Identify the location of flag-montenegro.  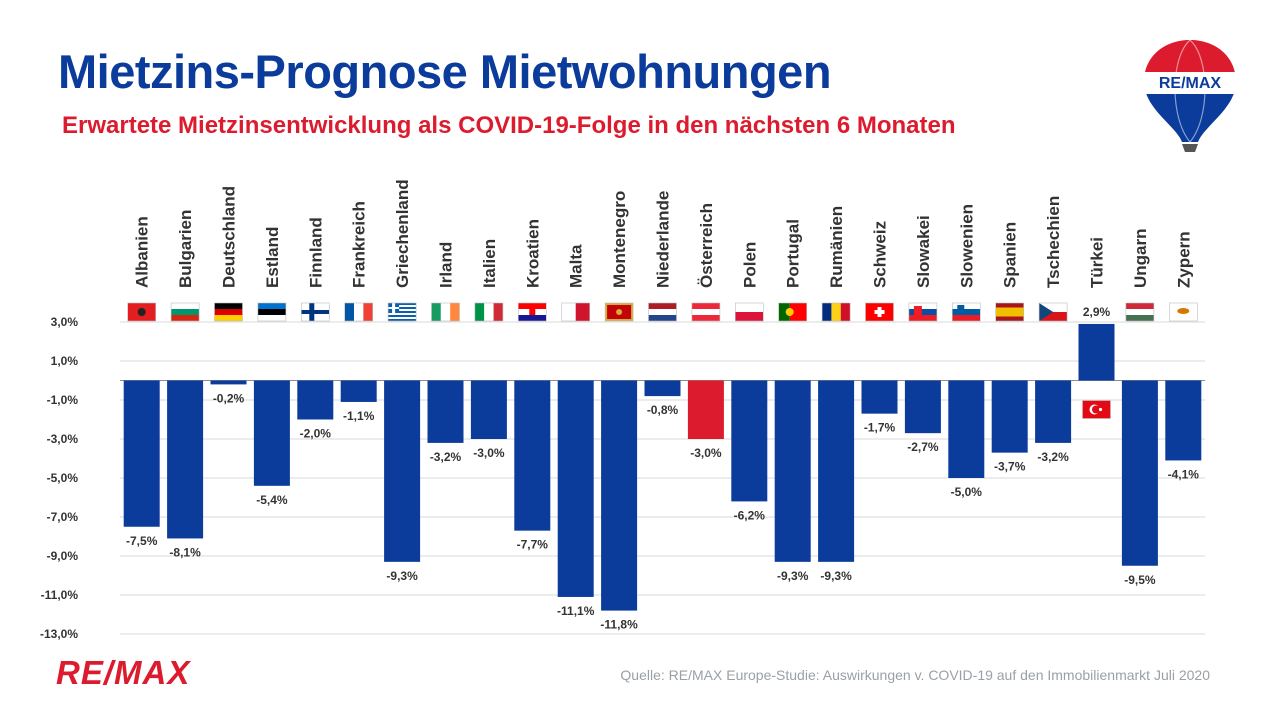
(619, 312).